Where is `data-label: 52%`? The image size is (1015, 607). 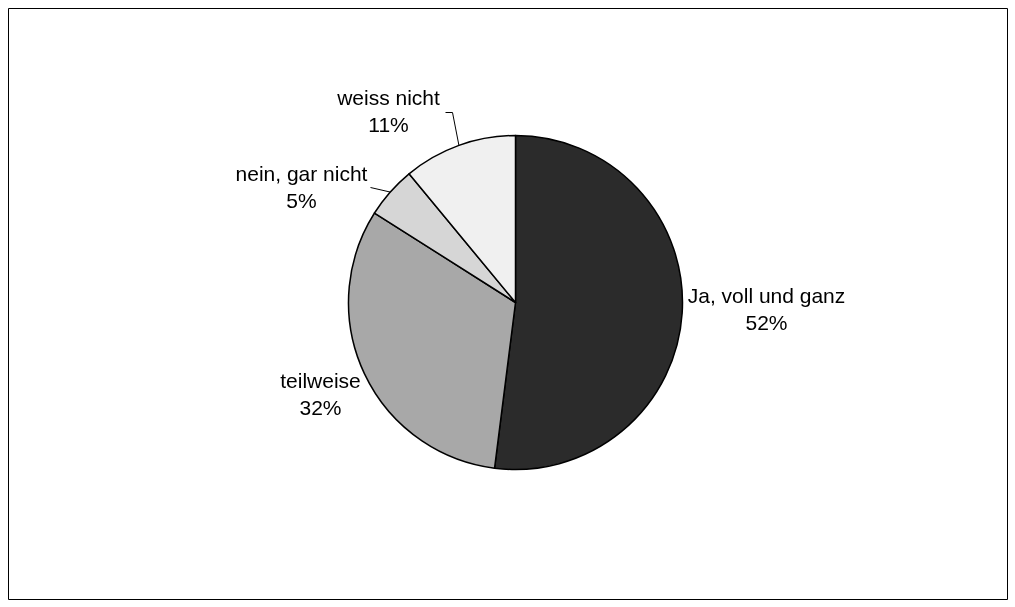
data-label: 52% is located at coordinates (766, 322).